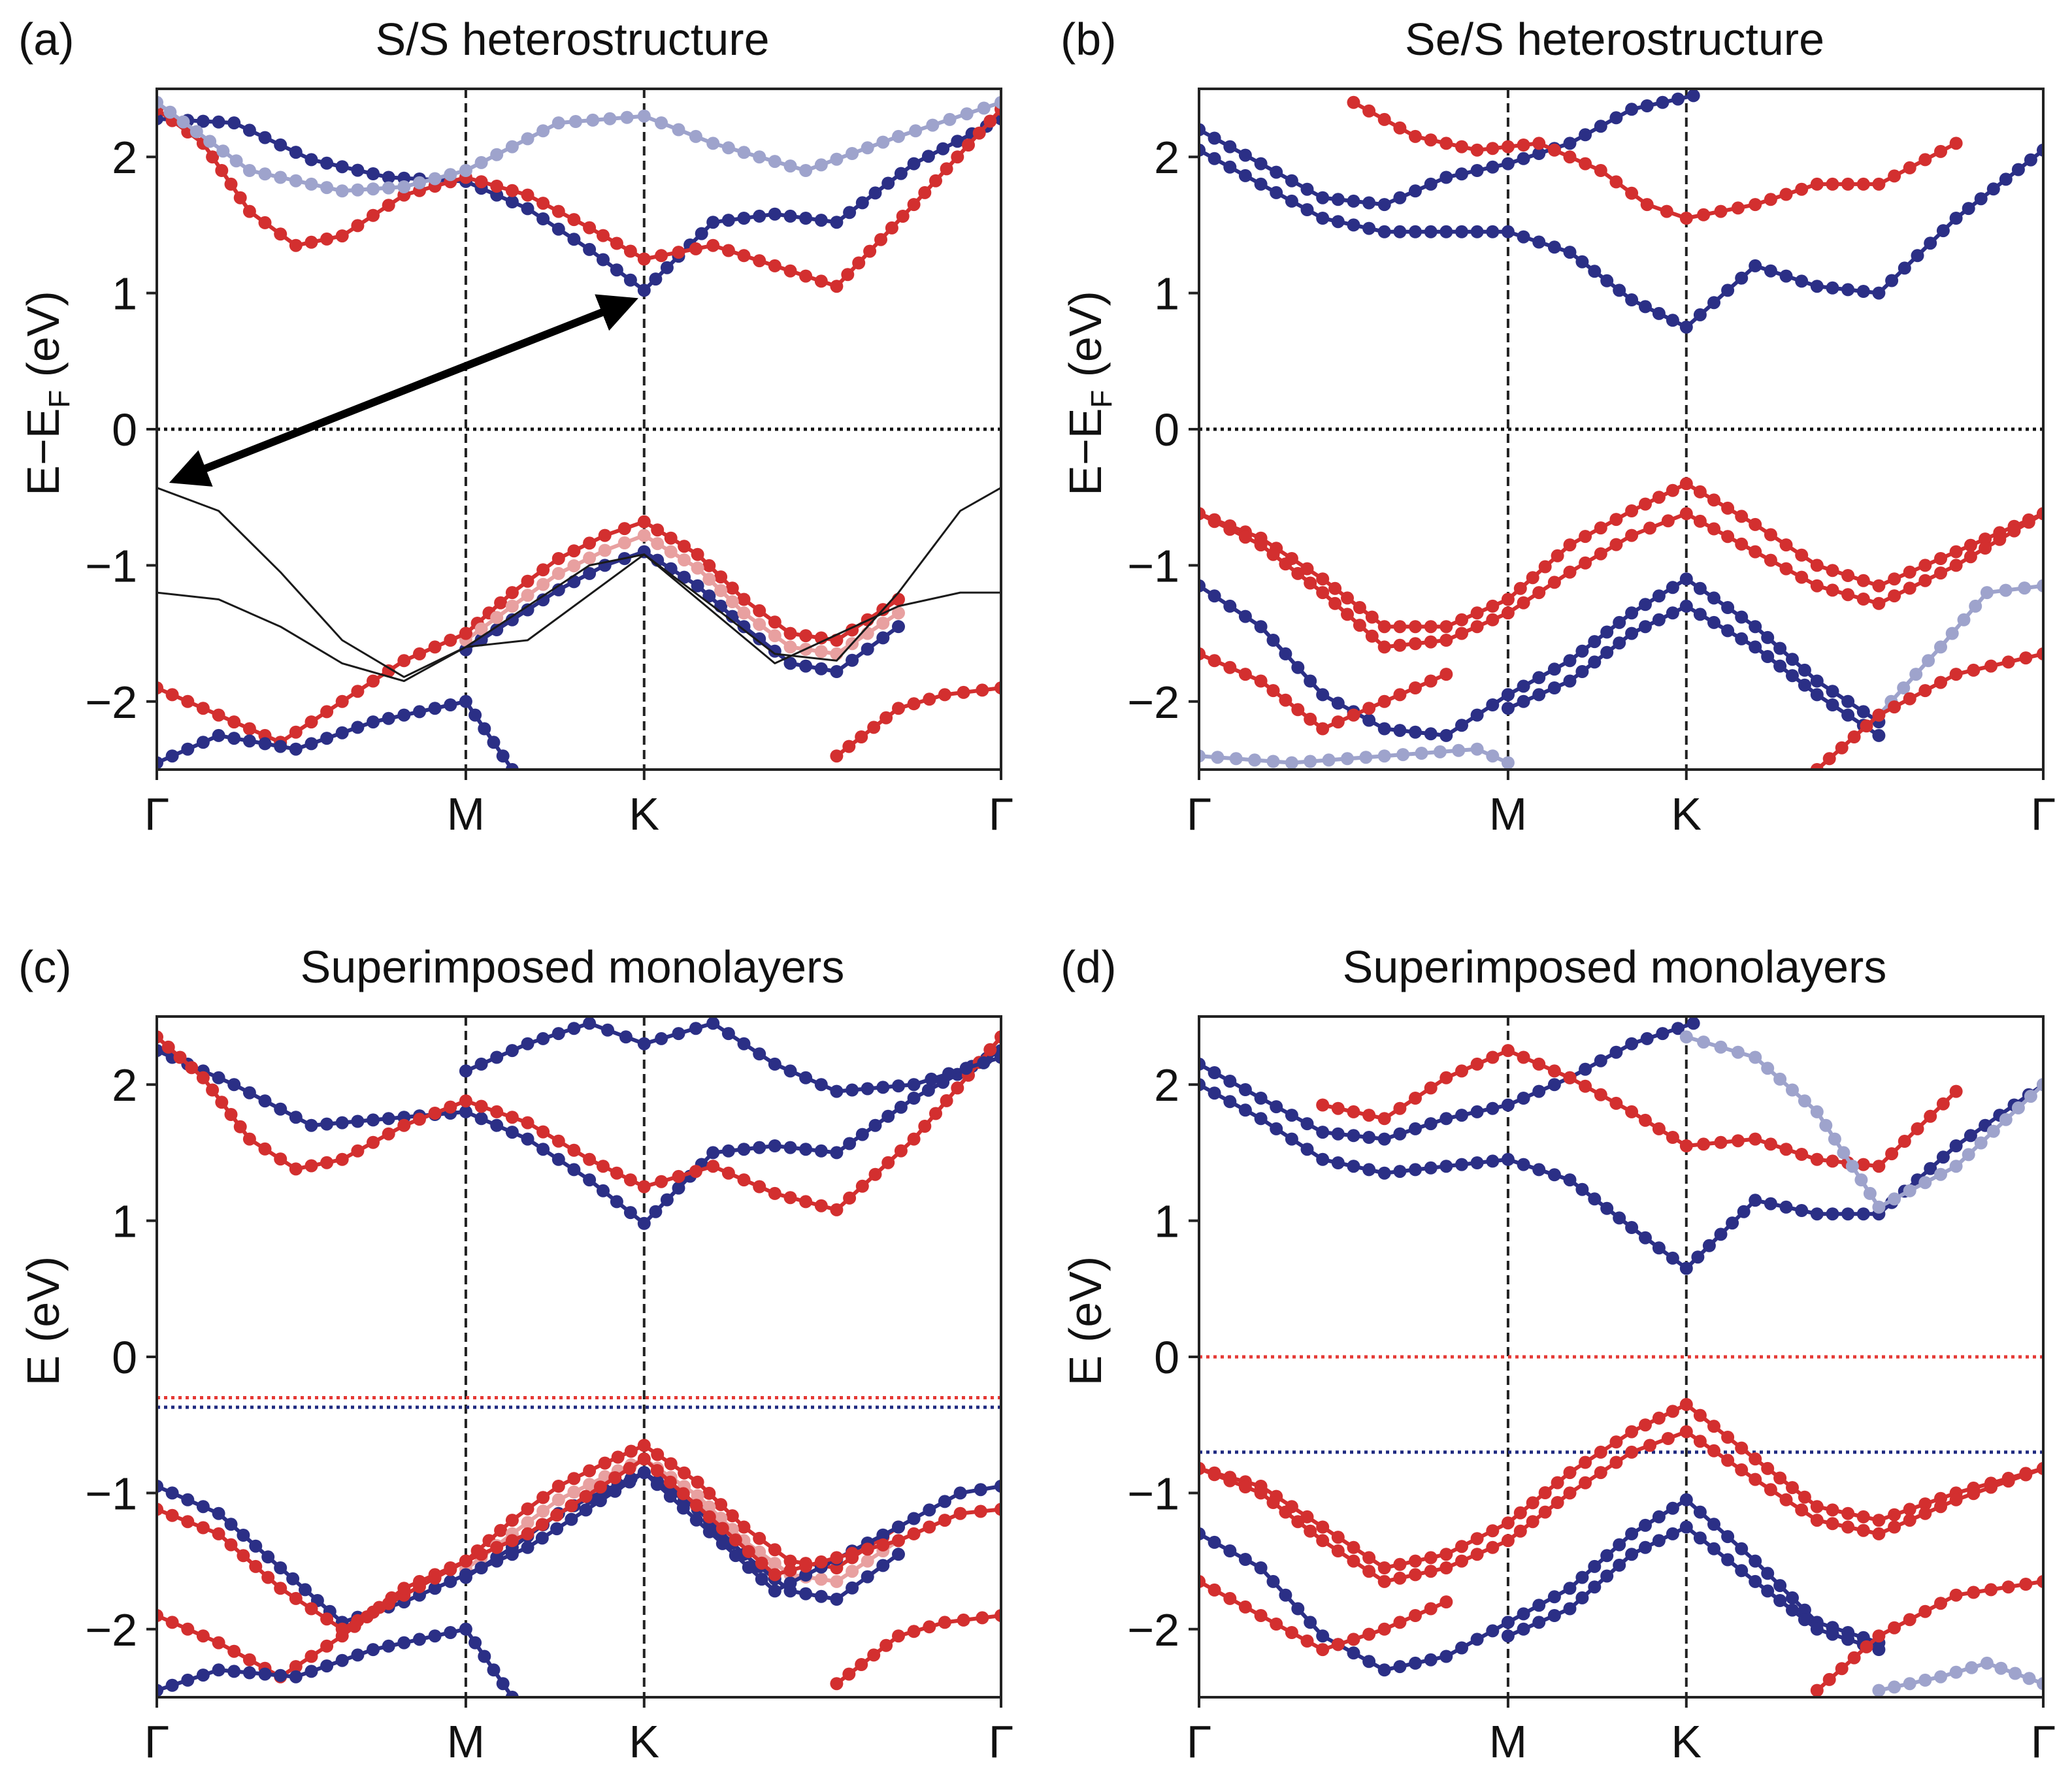 This screenshot has height=1773, width=2072. What do you see at coordinates (44, 340) in the screenshot?
I see `y-axis-label-unit: (eV)` at bounding box center [44, 340].